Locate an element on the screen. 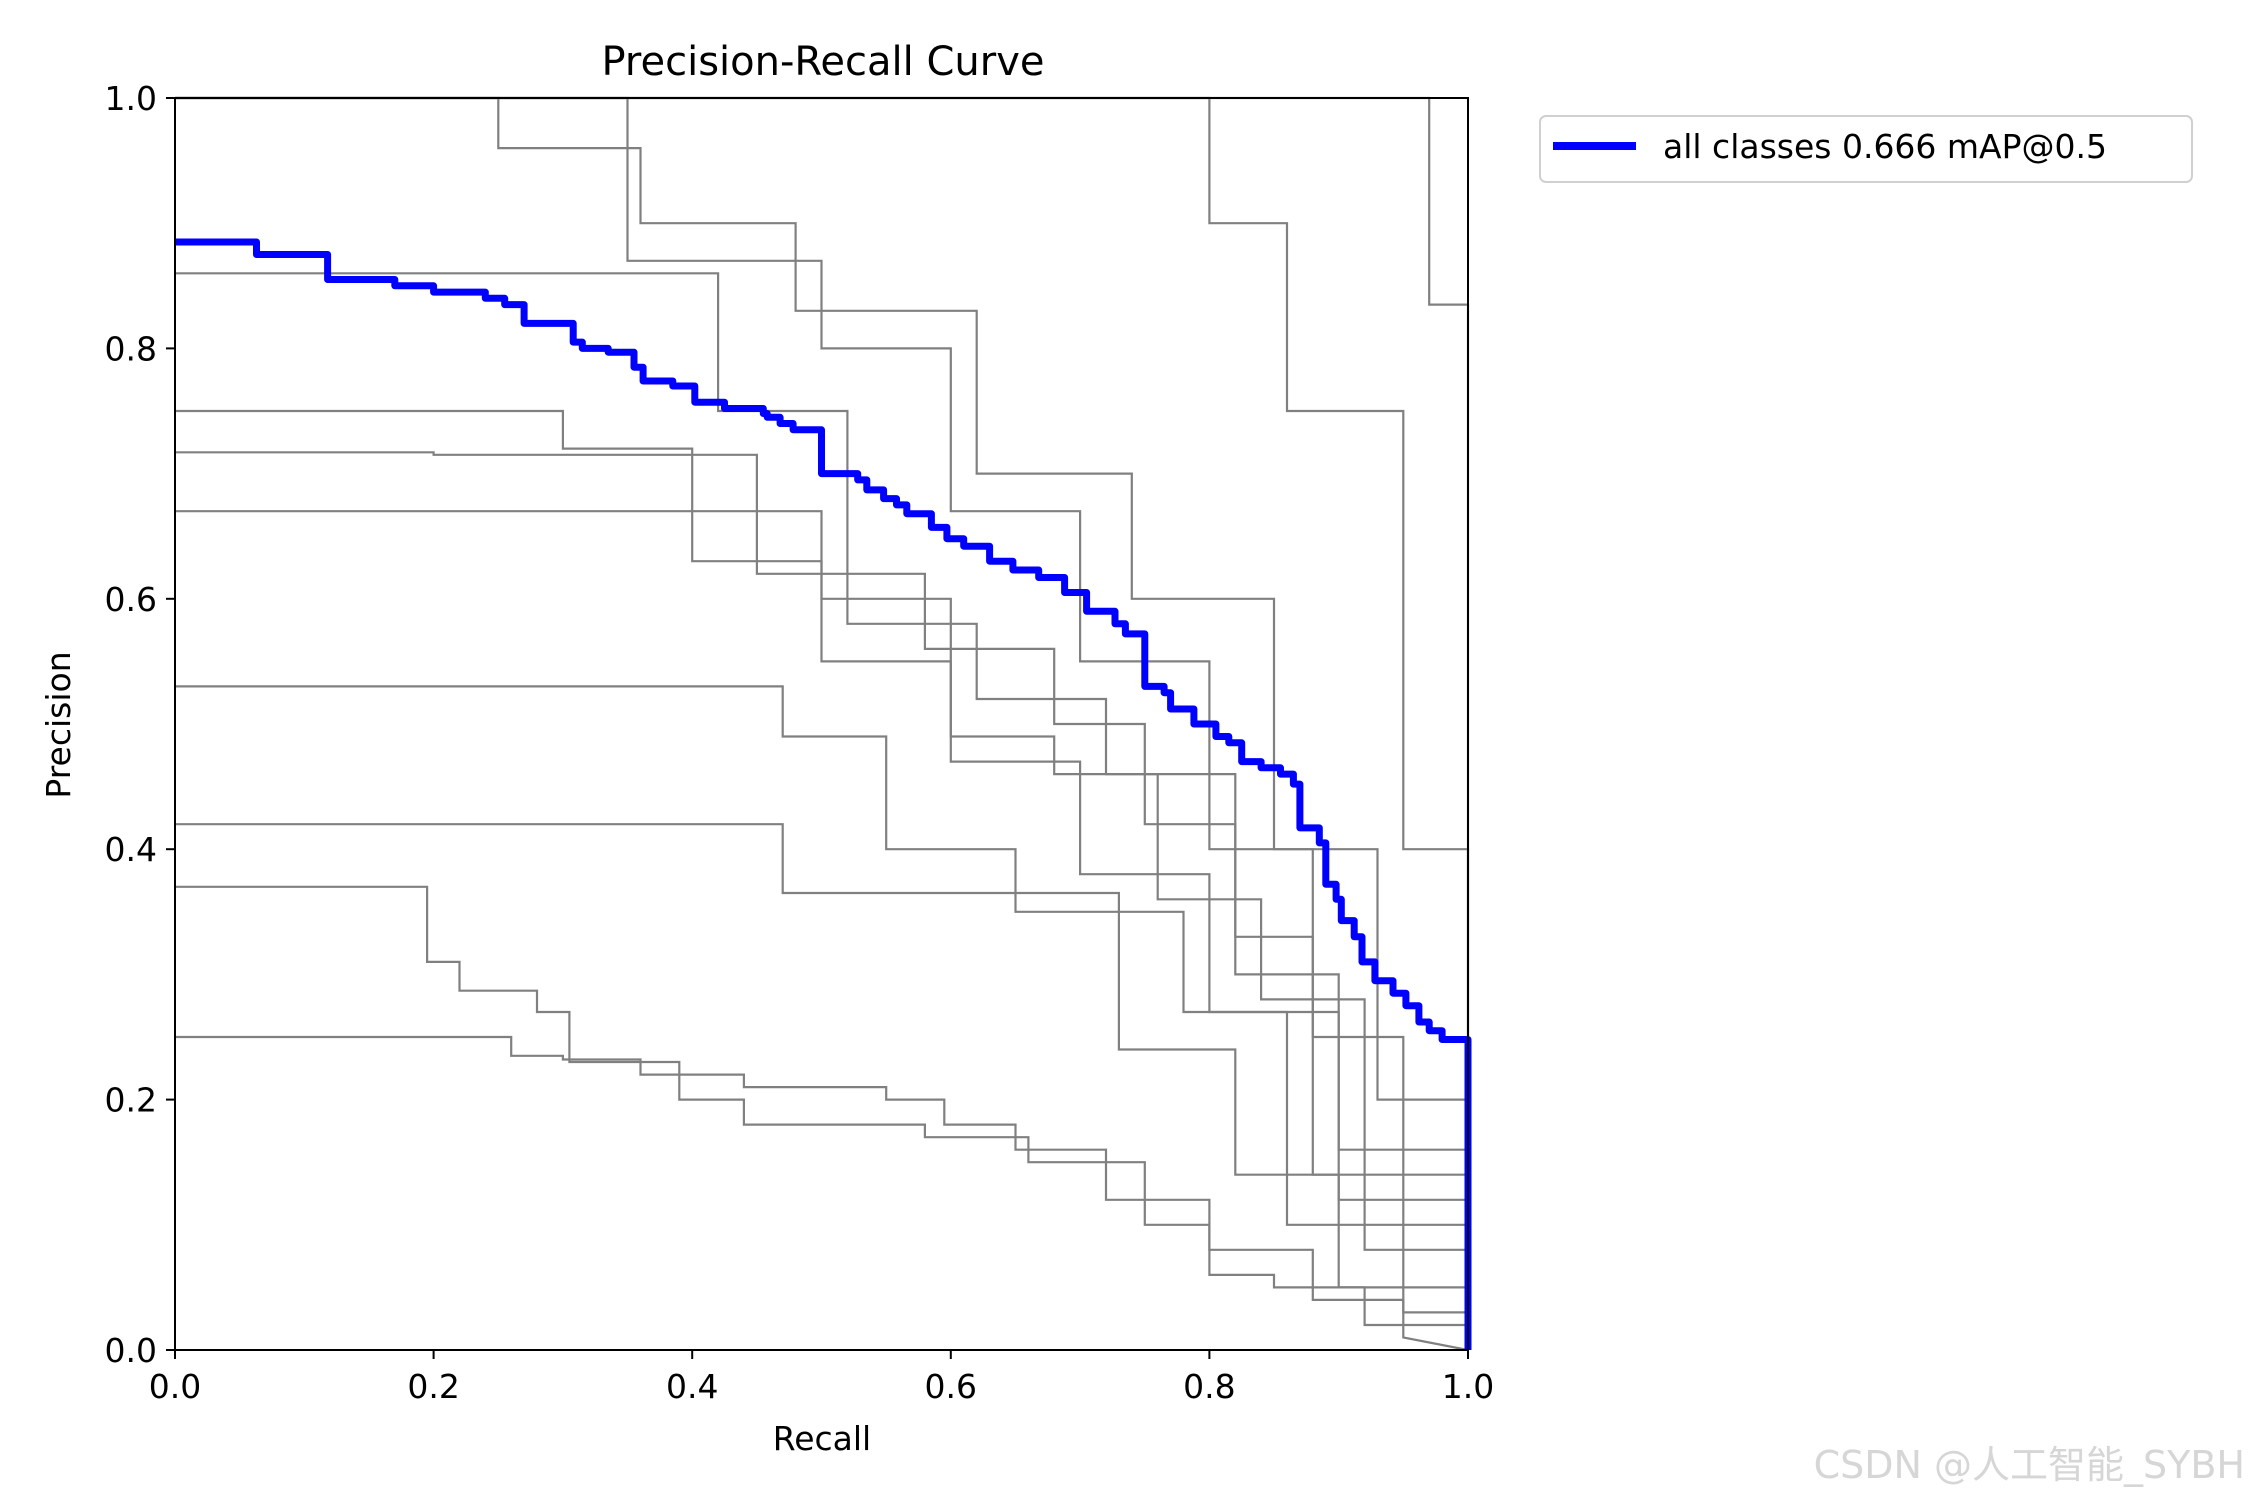 This screenshot has width=2250, height=1500. legend: all classes 0.666 mAP@0.5 is located at coordinates (1866, 149).